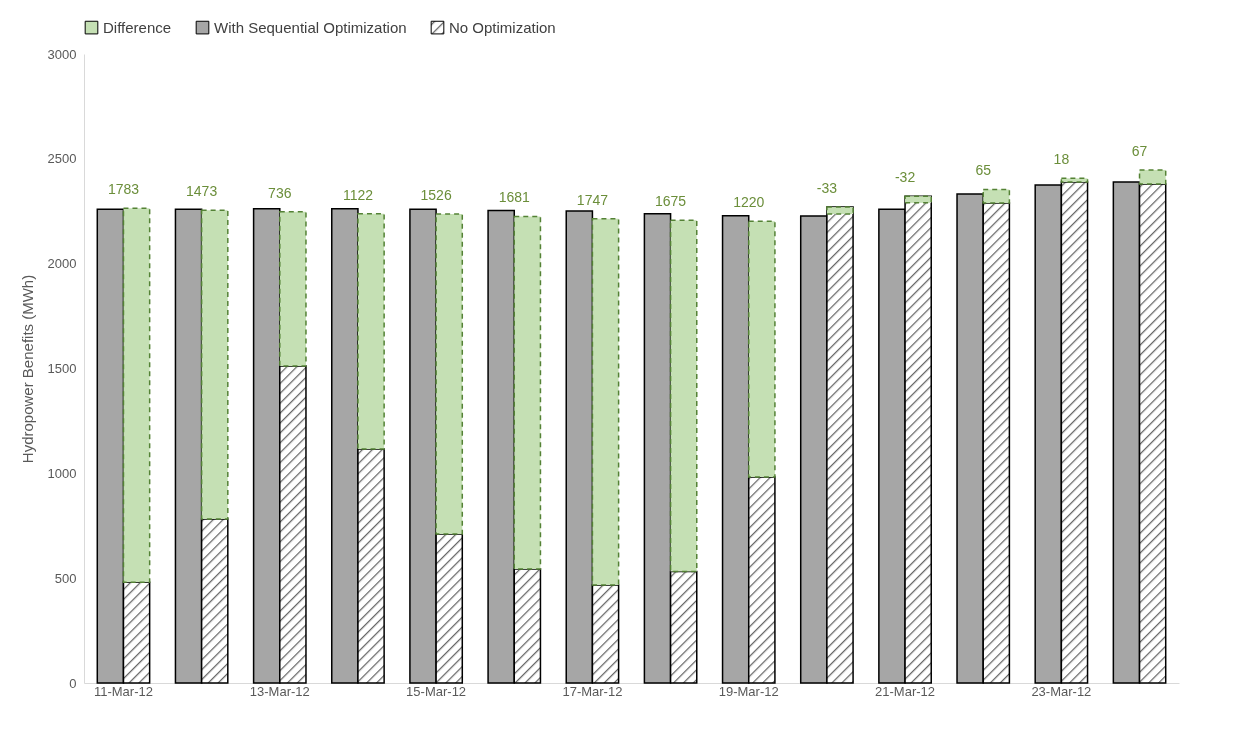  Describe the element at coordinates (62, 159) in the screenshot. I see `y-tick-label: 2500` at that location.